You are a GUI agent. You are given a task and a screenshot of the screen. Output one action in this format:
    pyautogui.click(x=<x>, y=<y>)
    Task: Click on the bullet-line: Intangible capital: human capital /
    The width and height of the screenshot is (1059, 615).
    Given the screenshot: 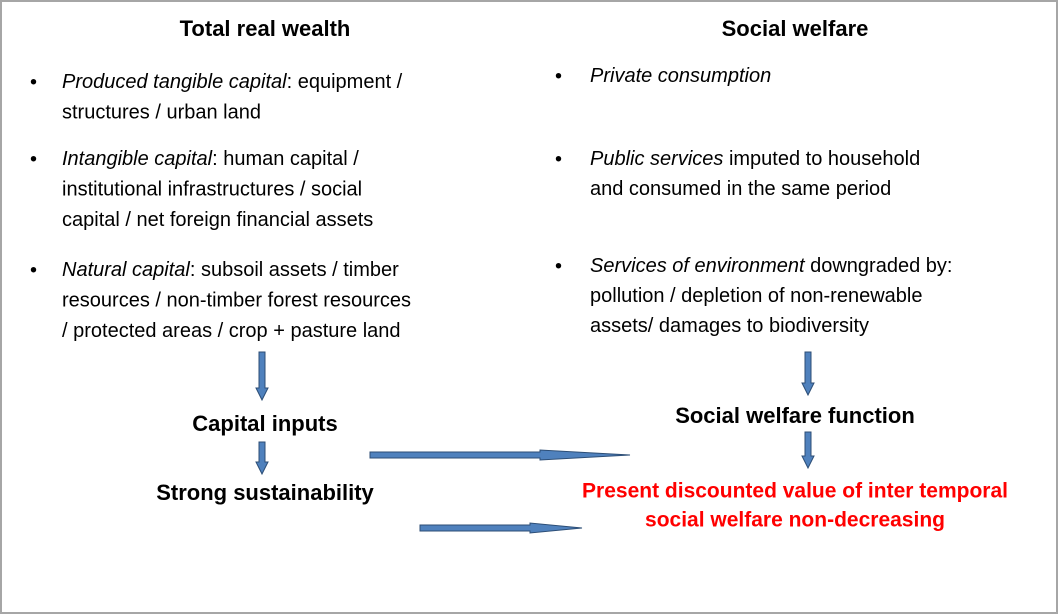 What is the action you would take?
    pyautogui.click(x=210, y=159)
    